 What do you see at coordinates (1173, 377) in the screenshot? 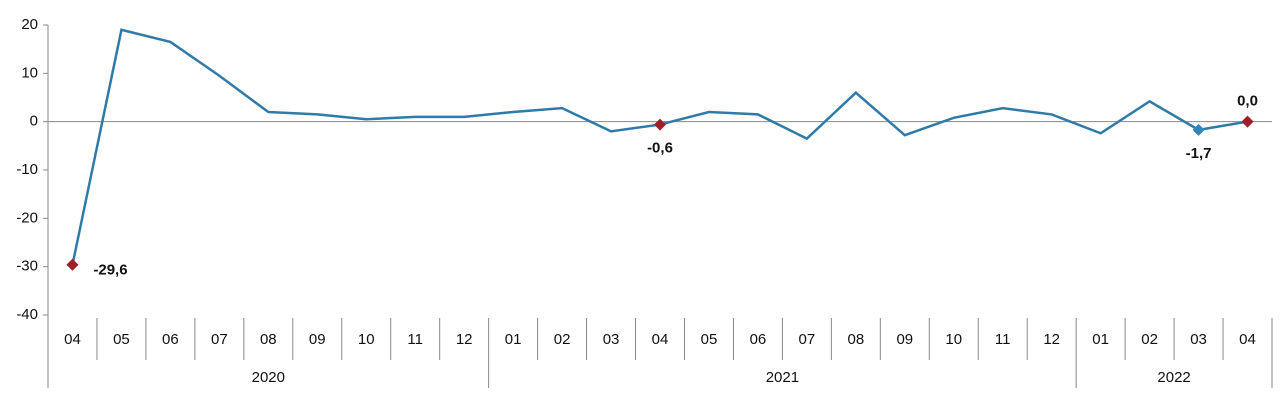
I see `group-label: 2022` at bounding box center [1173, 377].